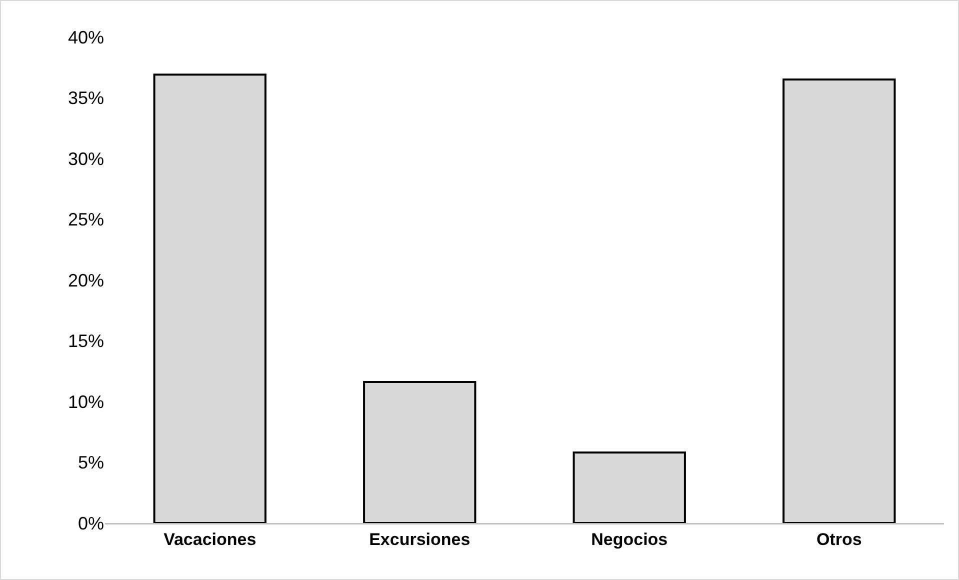 This screenshot has height=580, width=959. I want to click on y-tick-label: 15%, so click(86, 341).